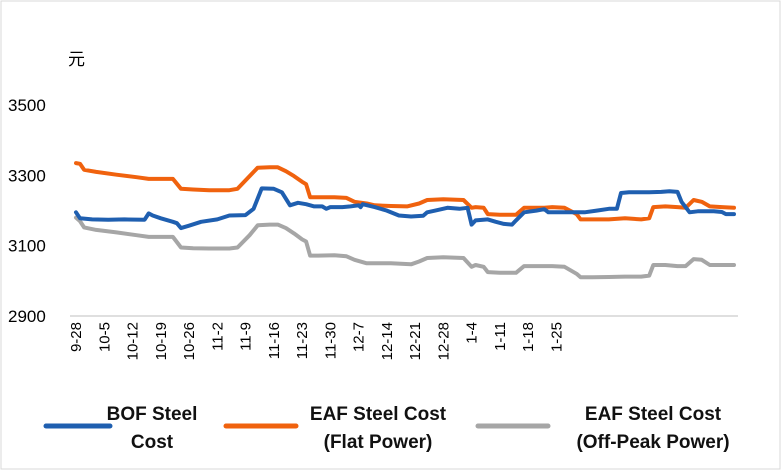 The height and width of the screenshot is (472, 783). What do you see at coordinates (302, 340) in the screenshot?
I see `x-tick-label: 11-23` at bounding box center [302, 340].